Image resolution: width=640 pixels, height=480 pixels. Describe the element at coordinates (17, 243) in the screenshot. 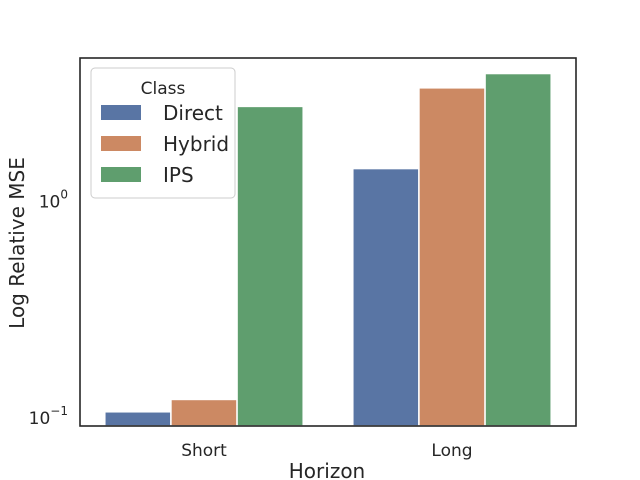

I see `y-axis-label: Log Relative MSE` at that location.